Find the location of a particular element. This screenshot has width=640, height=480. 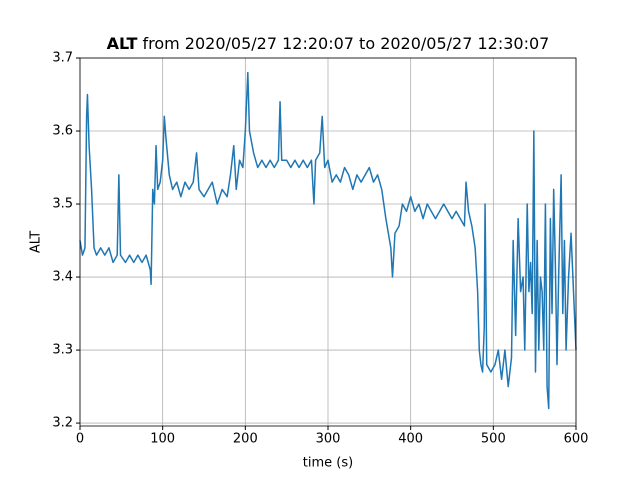

y-tick-label: 3.5 is located at coordinates (62, 204).